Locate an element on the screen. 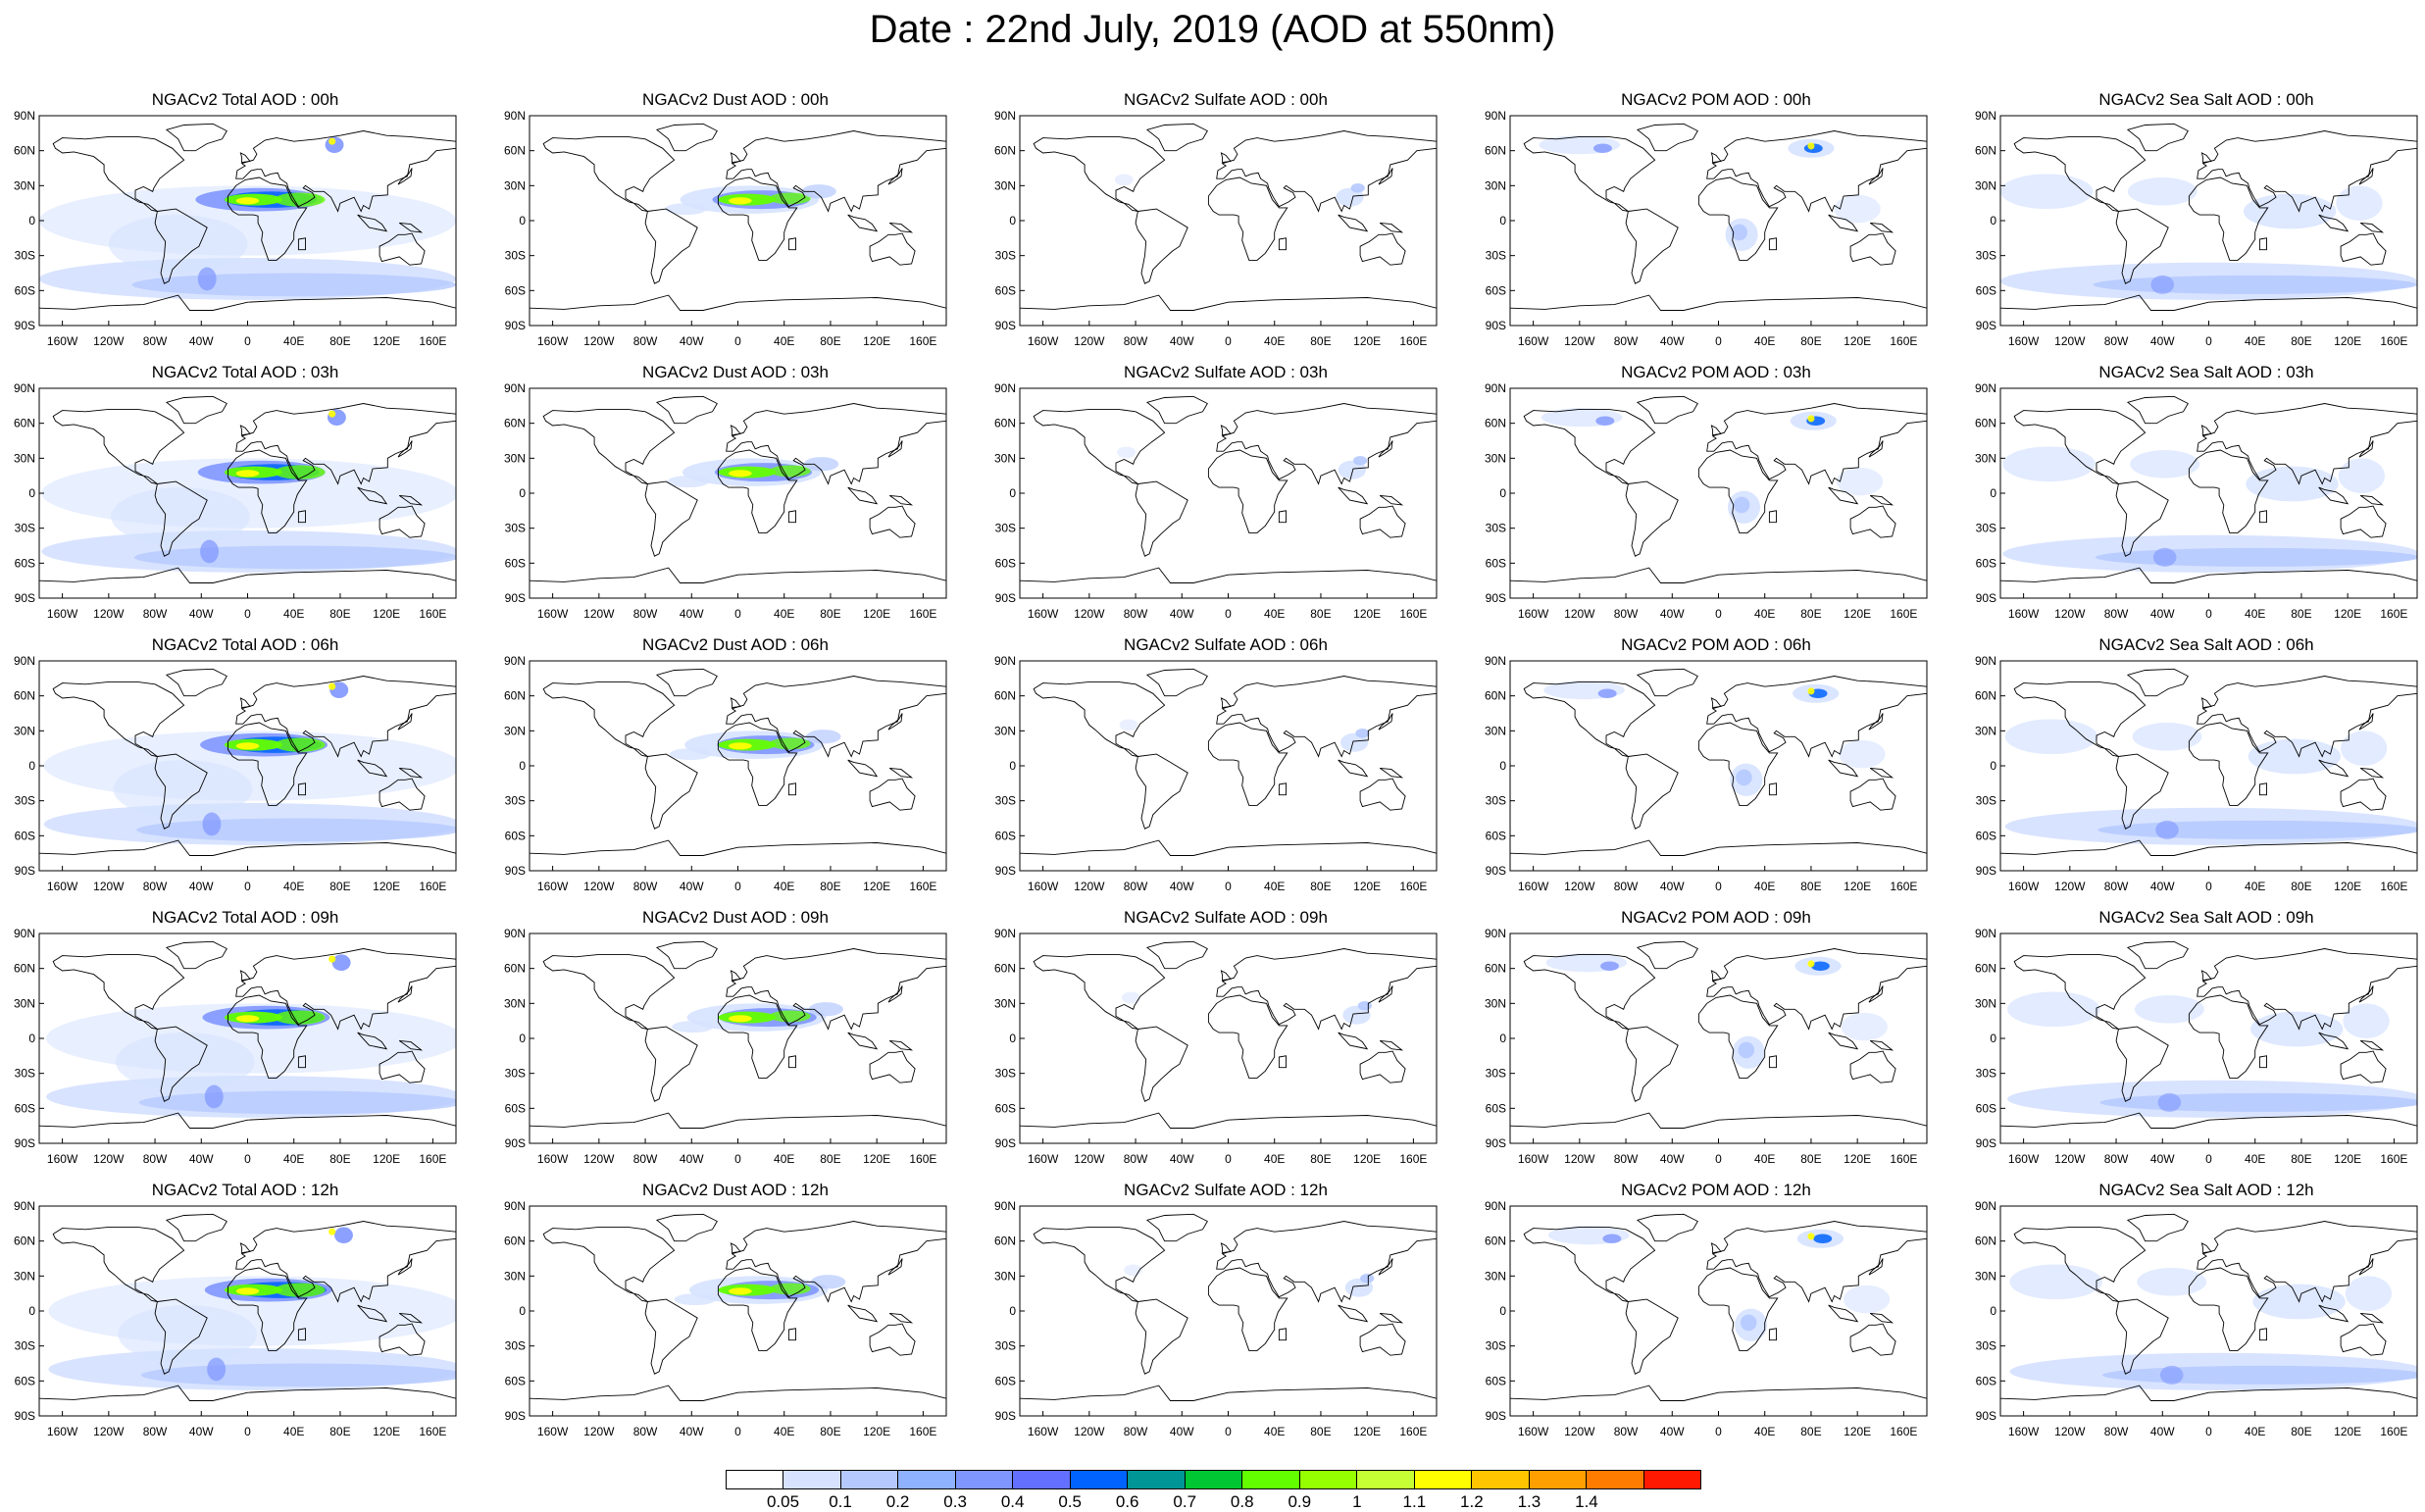  colorbar-label: 0.9 is located at coordinates (1300, 1501).